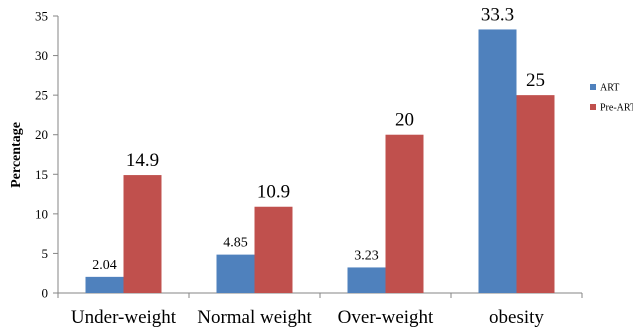  I want to click on y-tick-label: 35, so click(41, 16).